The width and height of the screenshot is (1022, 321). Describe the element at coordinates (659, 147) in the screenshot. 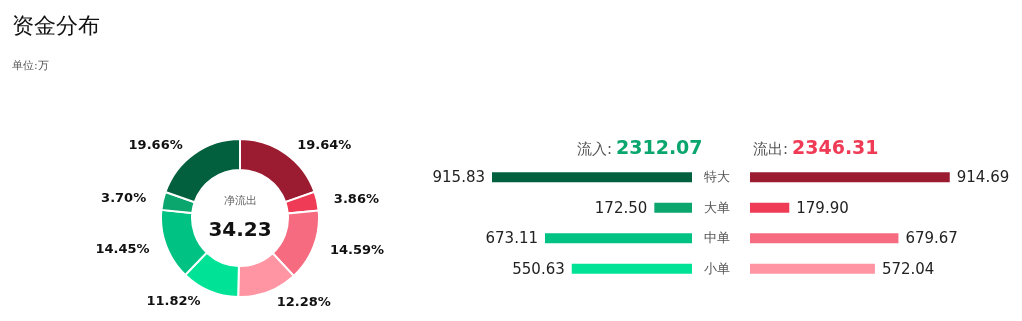

I see `text: 2312.07` at that location.